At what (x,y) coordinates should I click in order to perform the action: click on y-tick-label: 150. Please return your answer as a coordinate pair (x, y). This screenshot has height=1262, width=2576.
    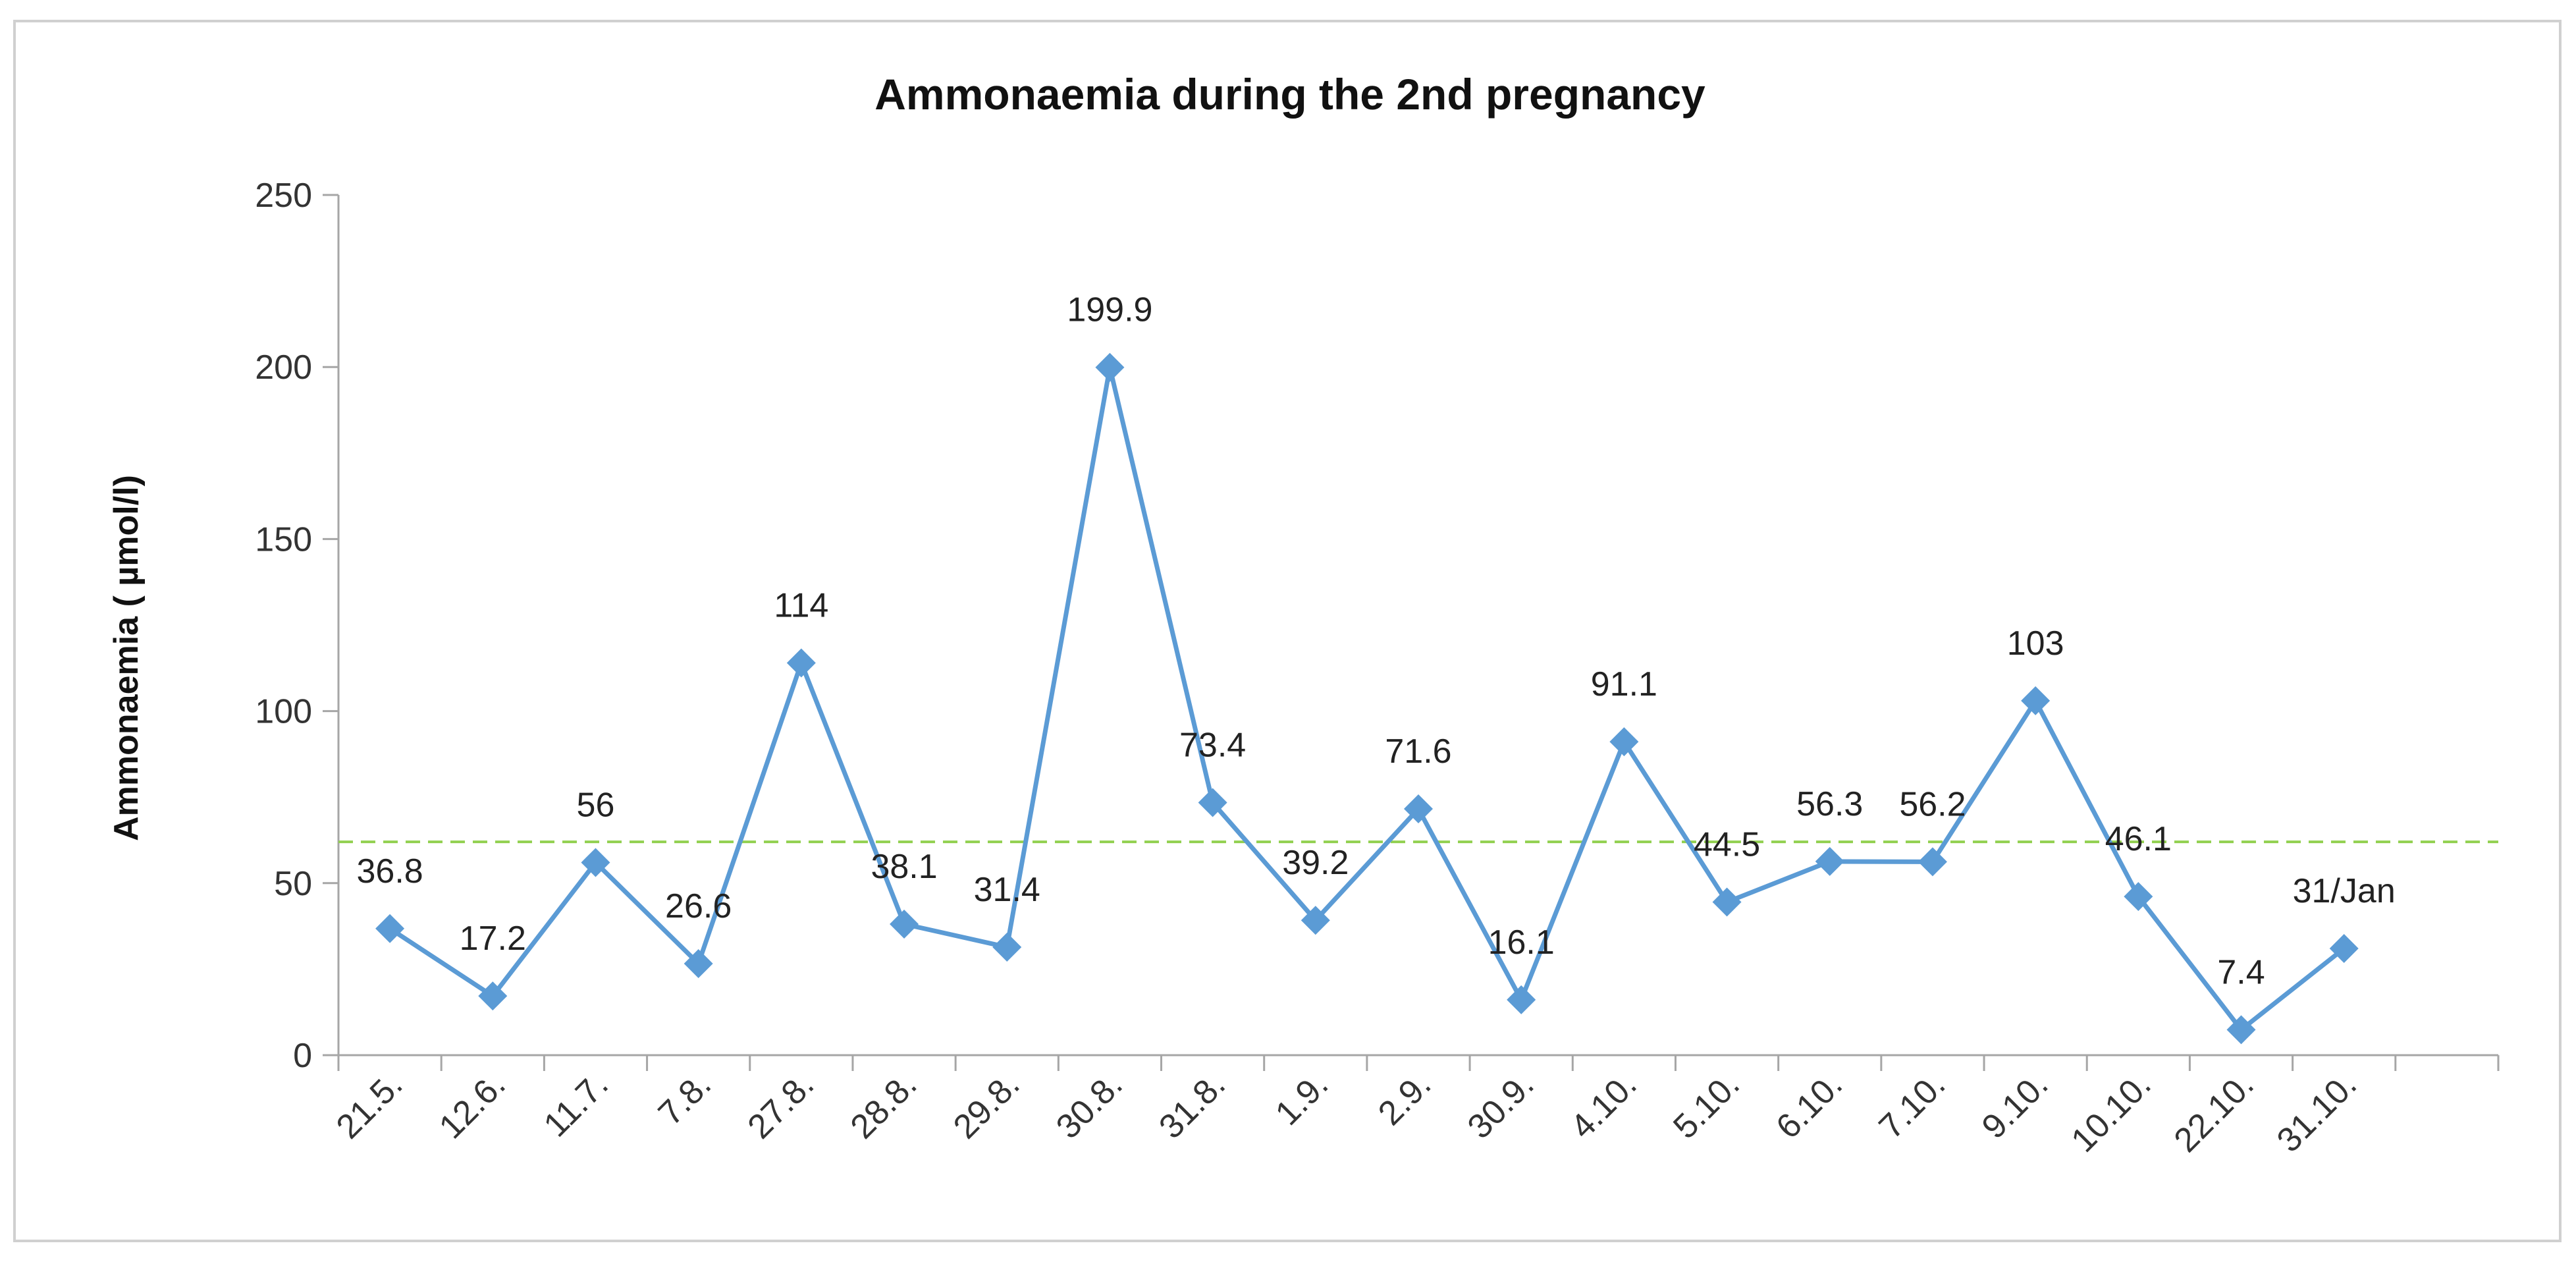
    Looking at the image, I should click on (283, 539).